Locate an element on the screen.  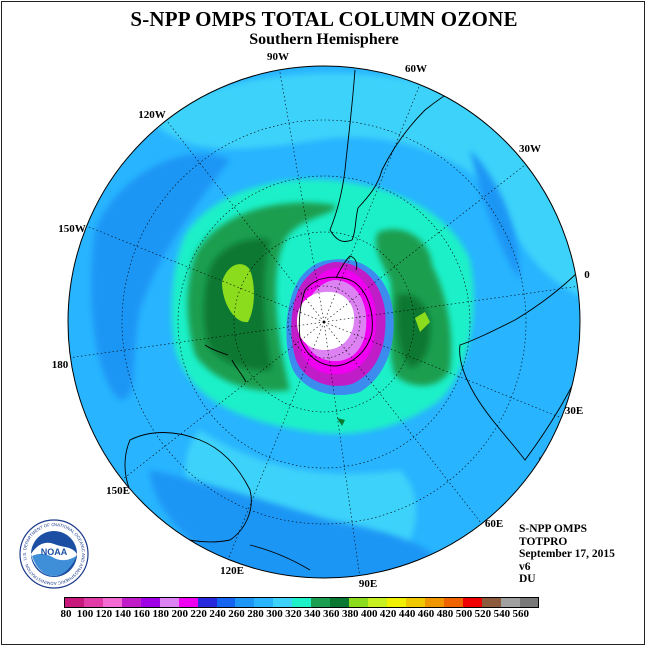
meridian-30w is located at coordinates (424, 243).